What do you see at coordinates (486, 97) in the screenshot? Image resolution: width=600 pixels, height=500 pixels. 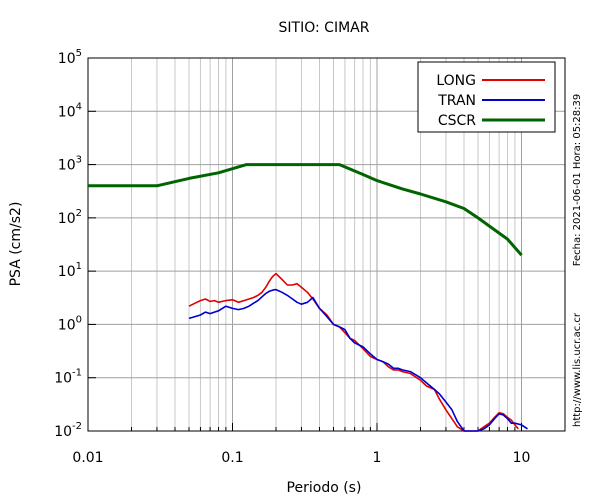 I see `legend: LONG TRAN CSCR` at bounding box center [486, 97].